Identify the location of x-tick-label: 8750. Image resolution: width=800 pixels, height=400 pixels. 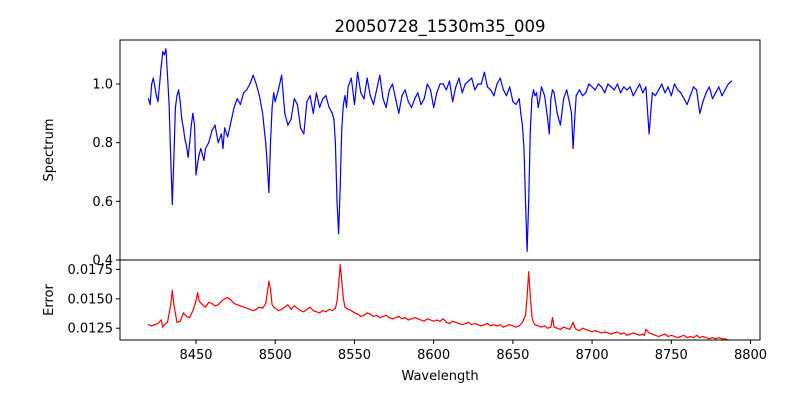
(671, 355).